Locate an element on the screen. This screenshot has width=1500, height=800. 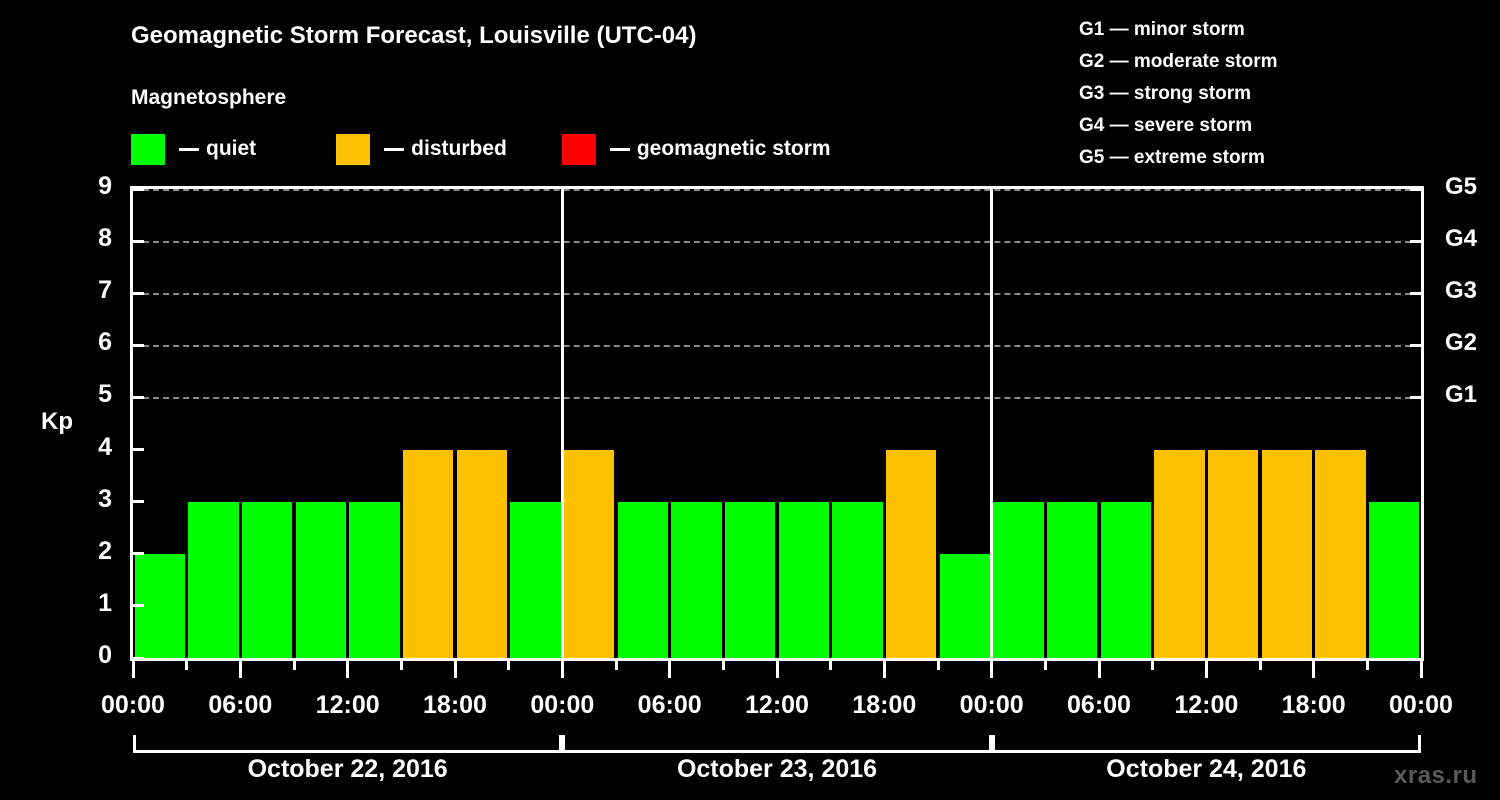
x-label-6: 12:00 is located at coordinates (777, 705).